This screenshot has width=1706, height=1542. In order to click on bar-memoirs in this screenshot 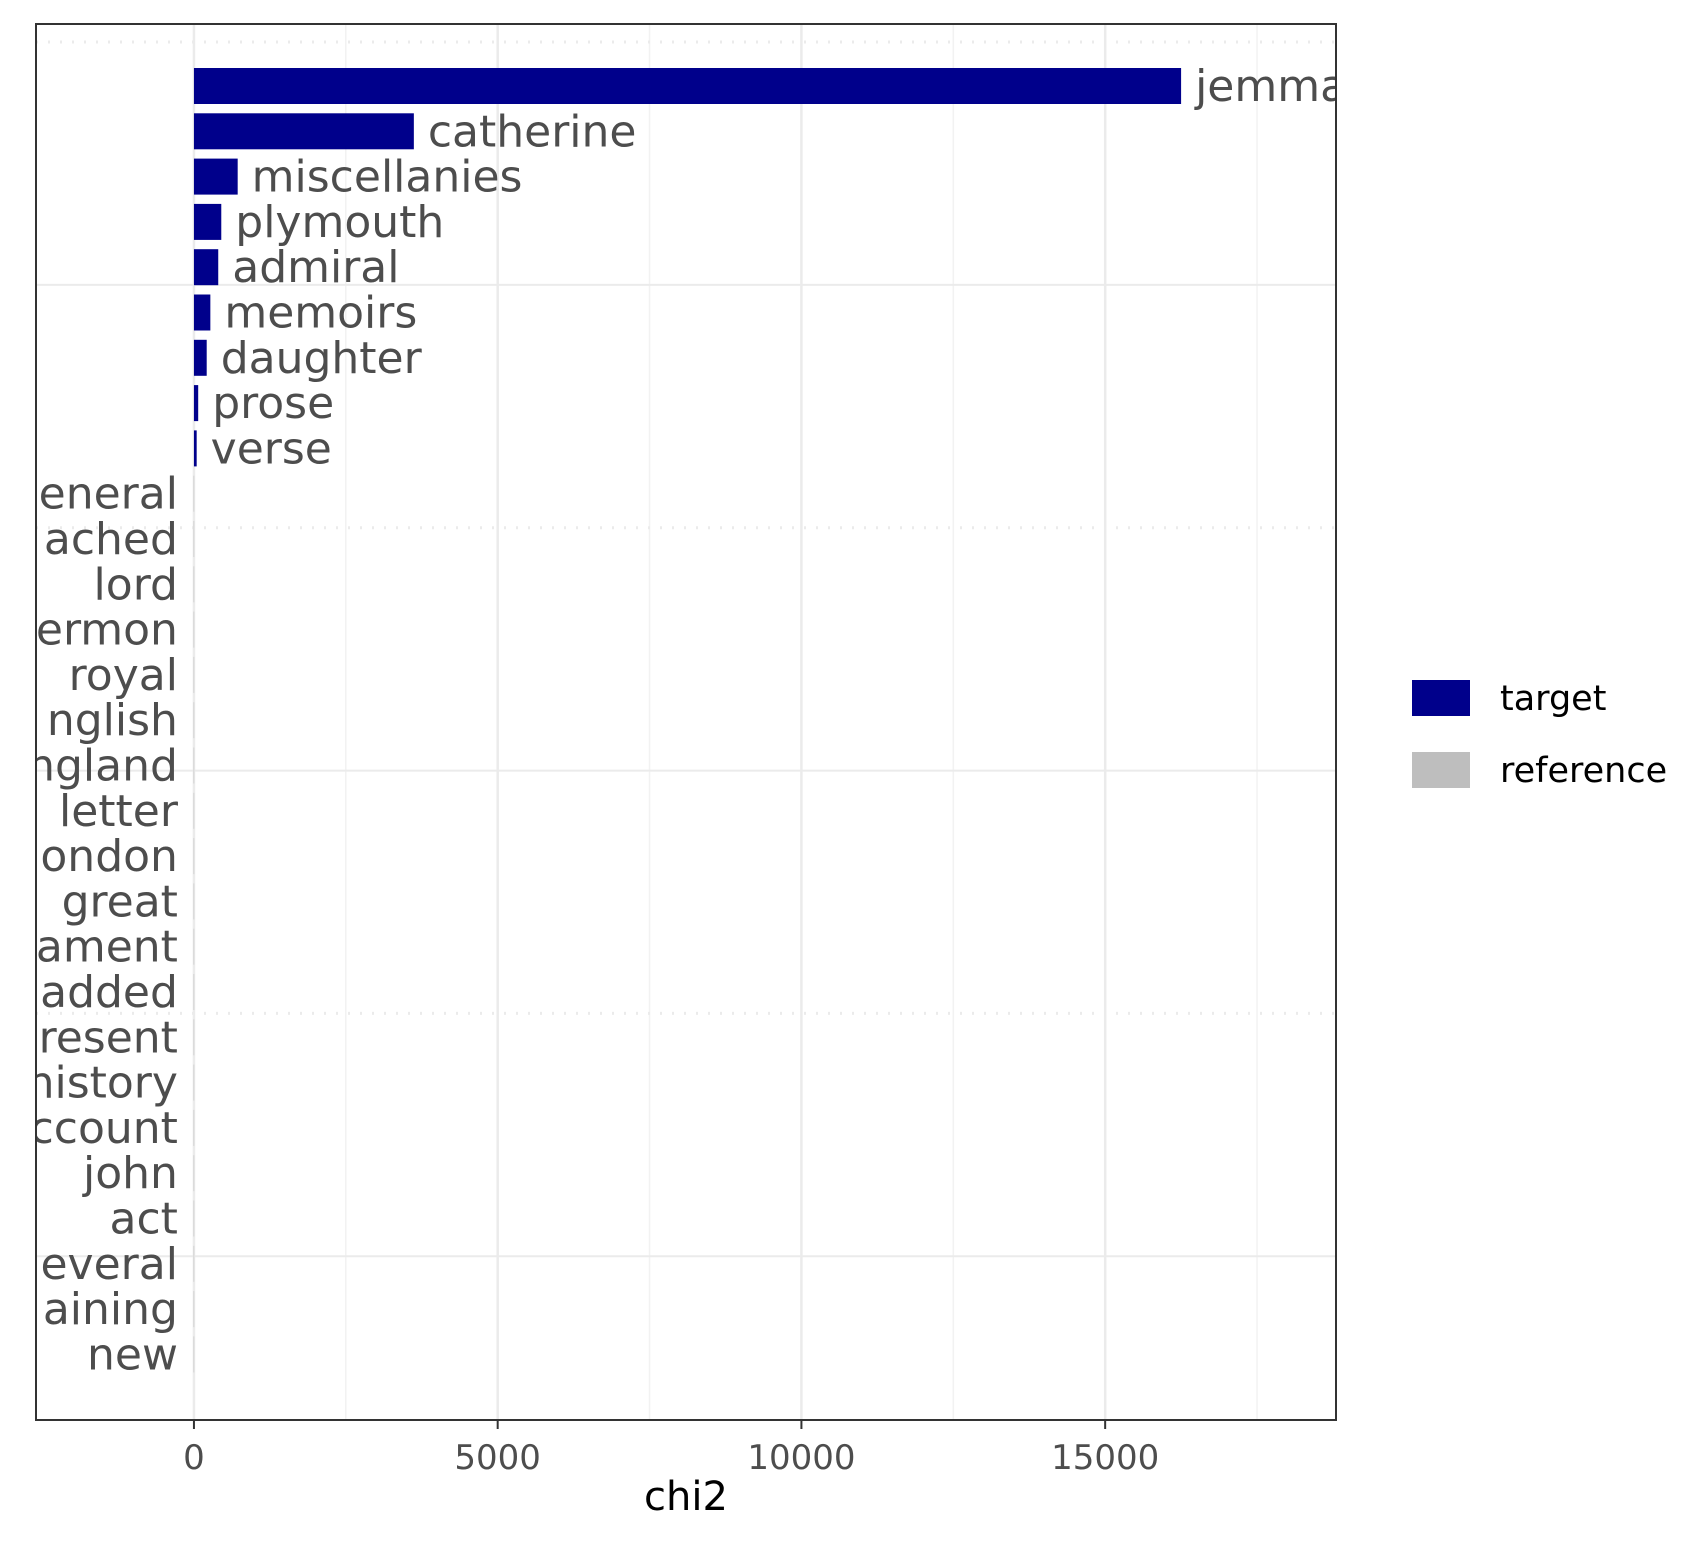, I will do `click(202, 312)`.